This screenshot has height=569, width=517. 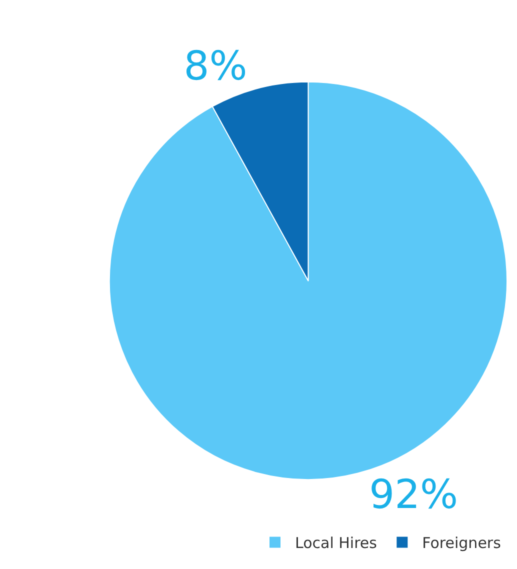 I want to click on legend-label: Foreigners, so click(x=462, y=543).